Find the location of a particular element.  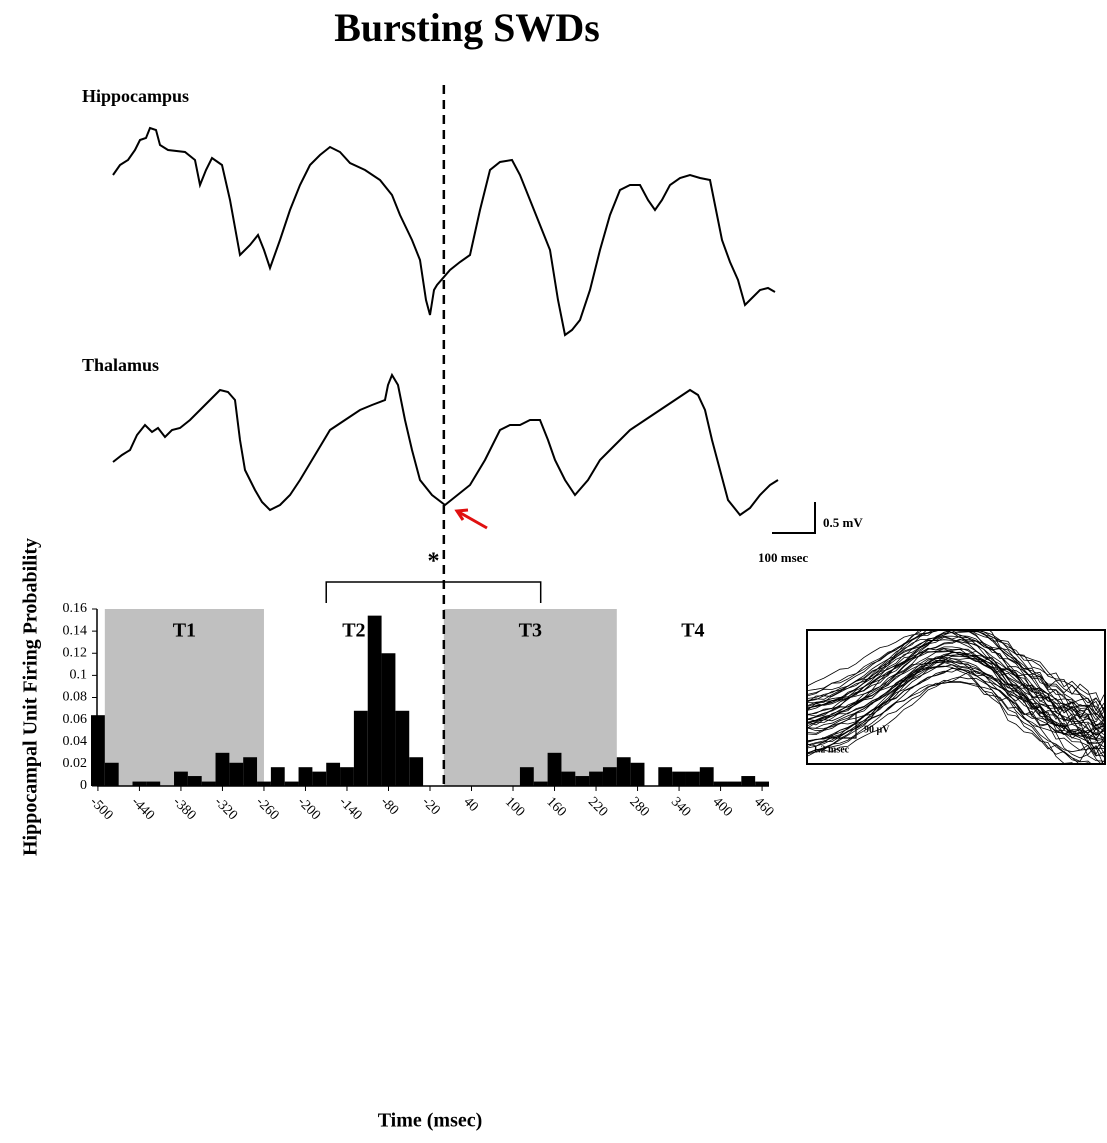

y-tick-label: 0.06 is located at coordinates (75, 719).